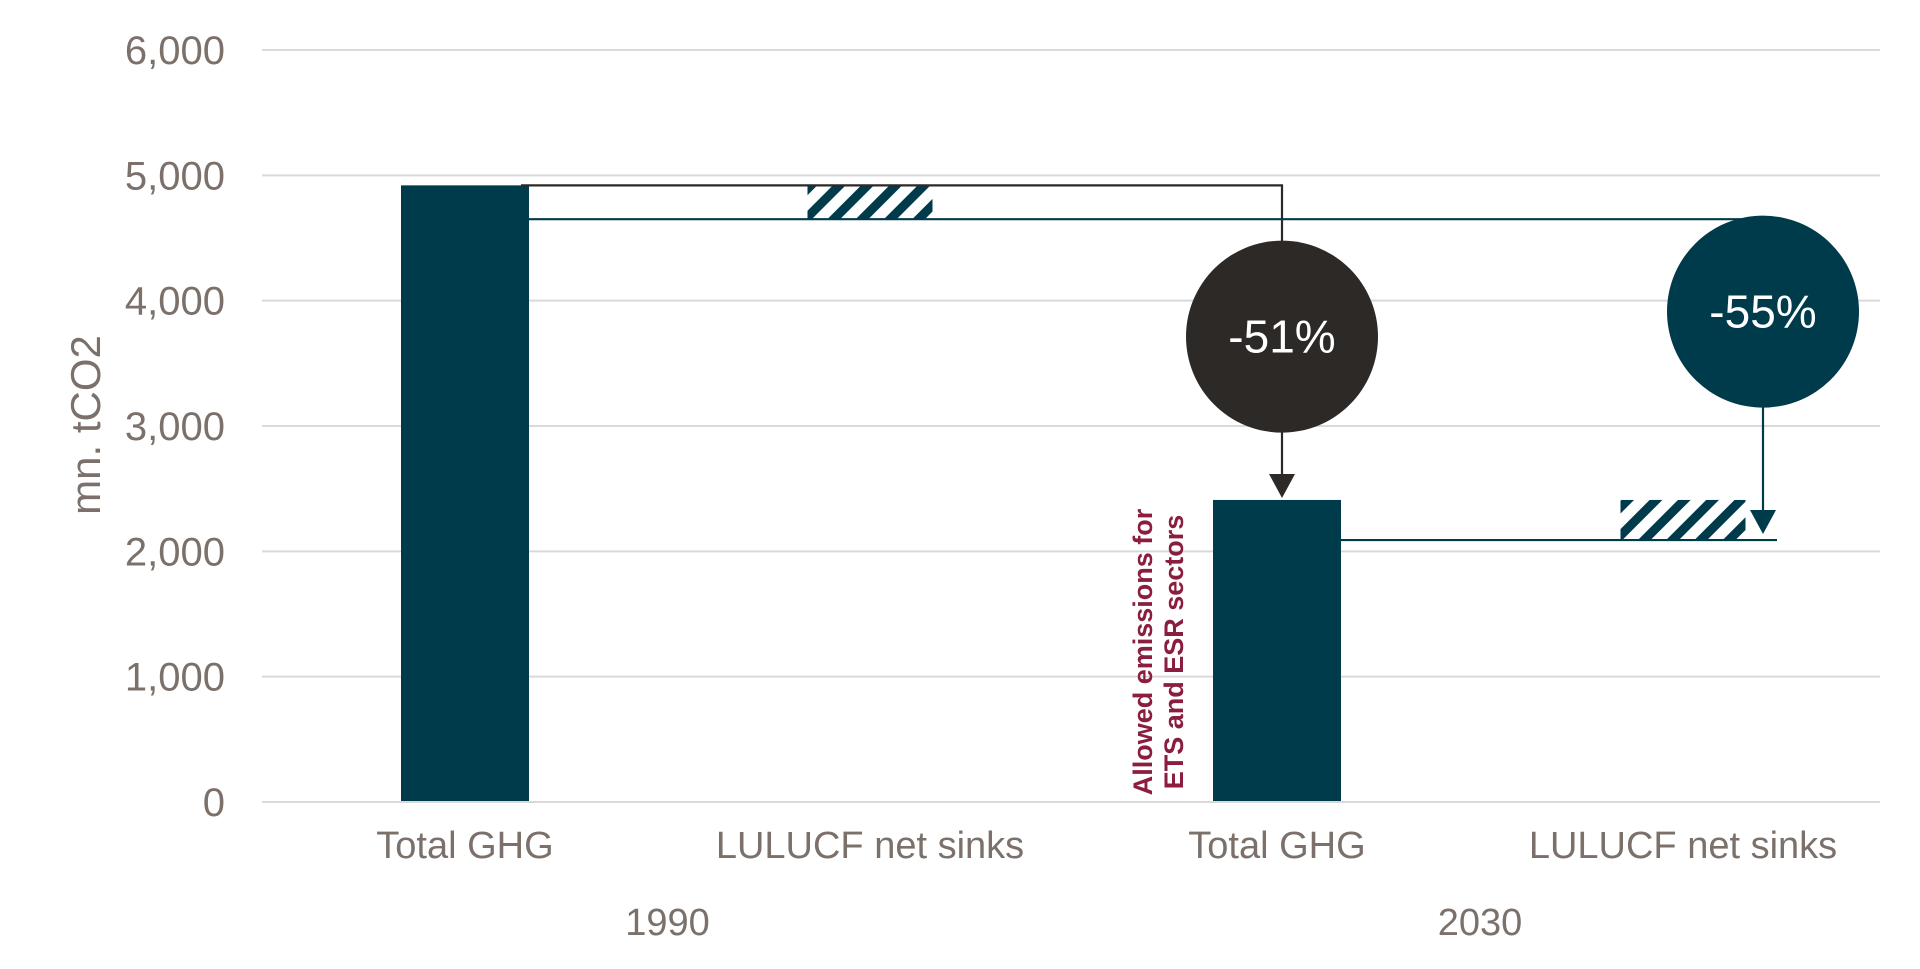 This screenshot has height=969, width=1920. I want to click on annotation-line-2: ETS and ESR sectors, so click(1174, 652).